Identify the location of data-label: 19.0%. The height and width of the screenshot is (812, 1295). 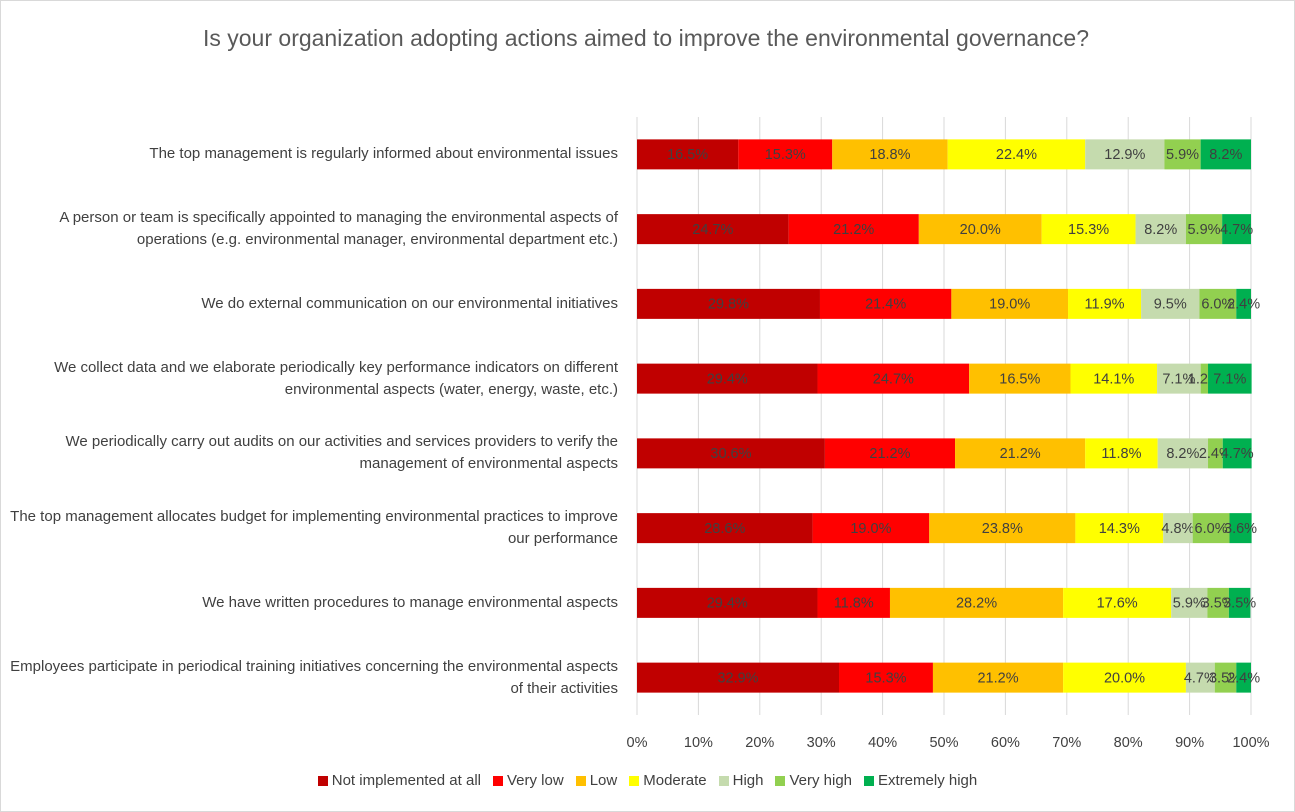
(1009, 305).